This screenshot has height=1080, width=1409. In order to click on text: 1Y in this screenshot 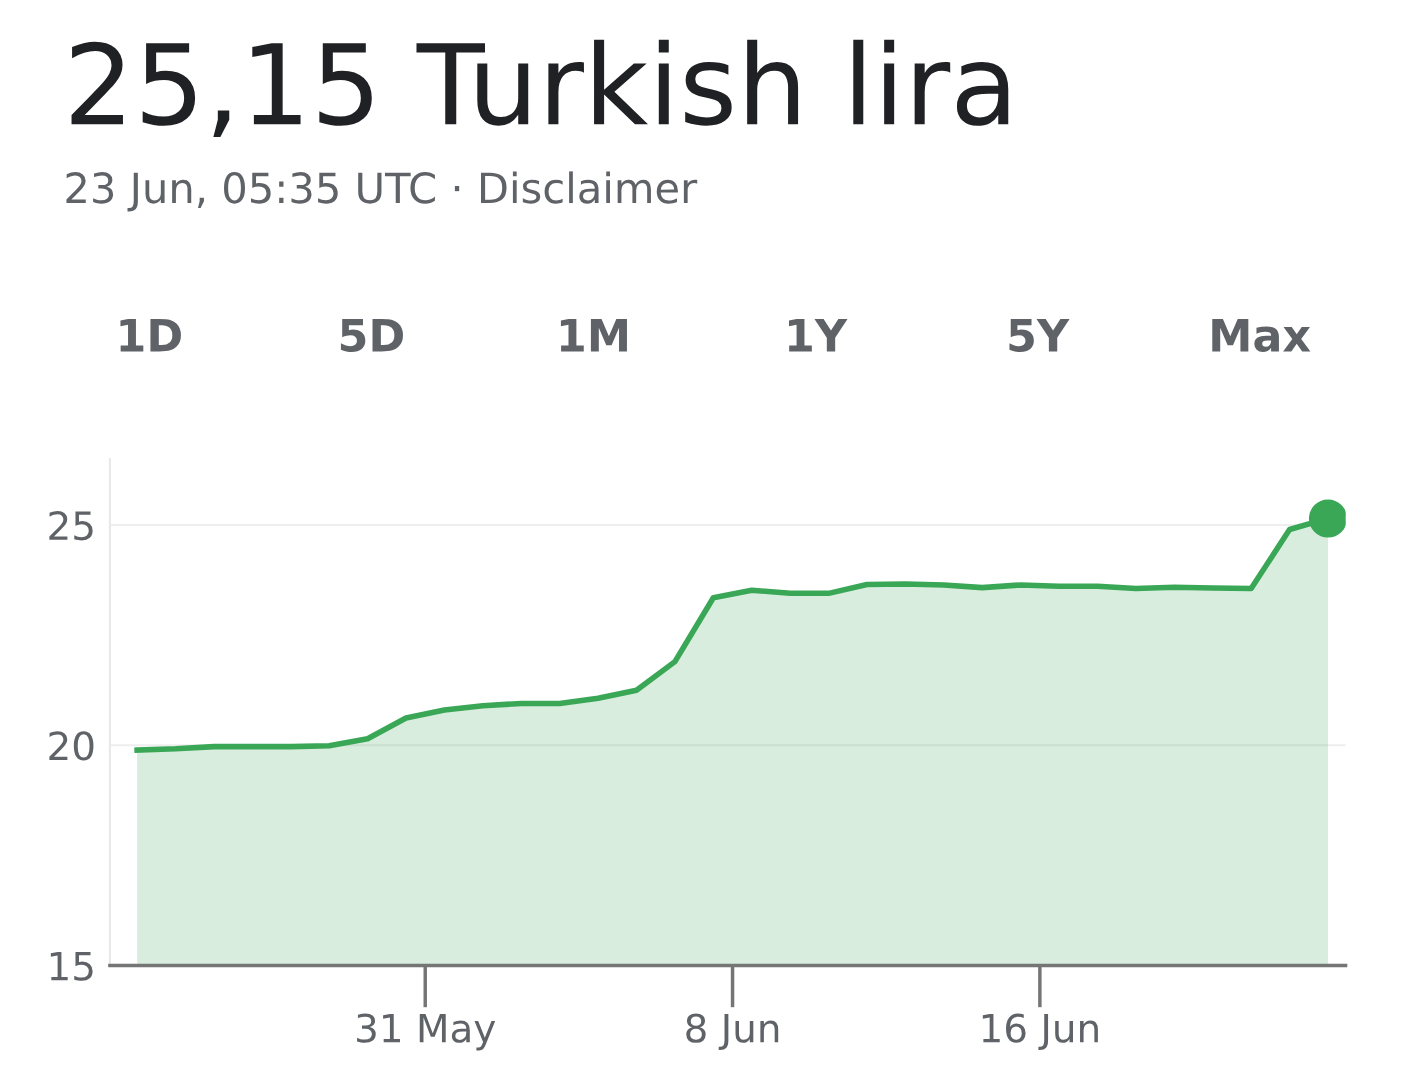, I will do `click(818, 335)`.